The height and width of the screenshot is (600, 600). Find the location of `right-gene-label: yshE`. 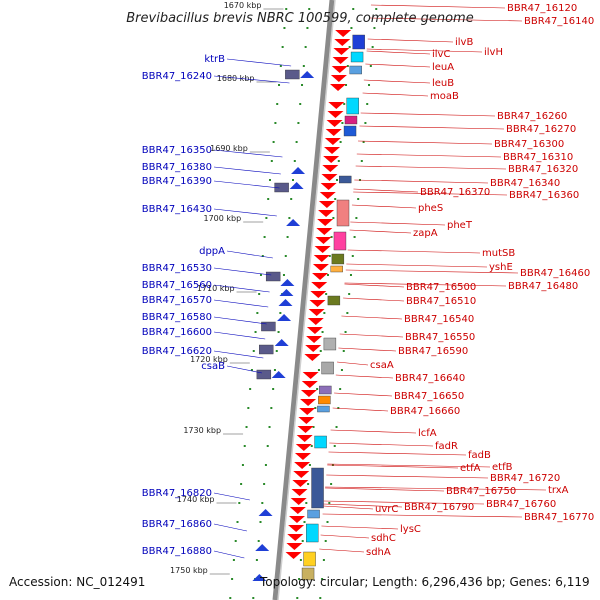

right-gene-label: yshE is located at coordinates (501, 267).